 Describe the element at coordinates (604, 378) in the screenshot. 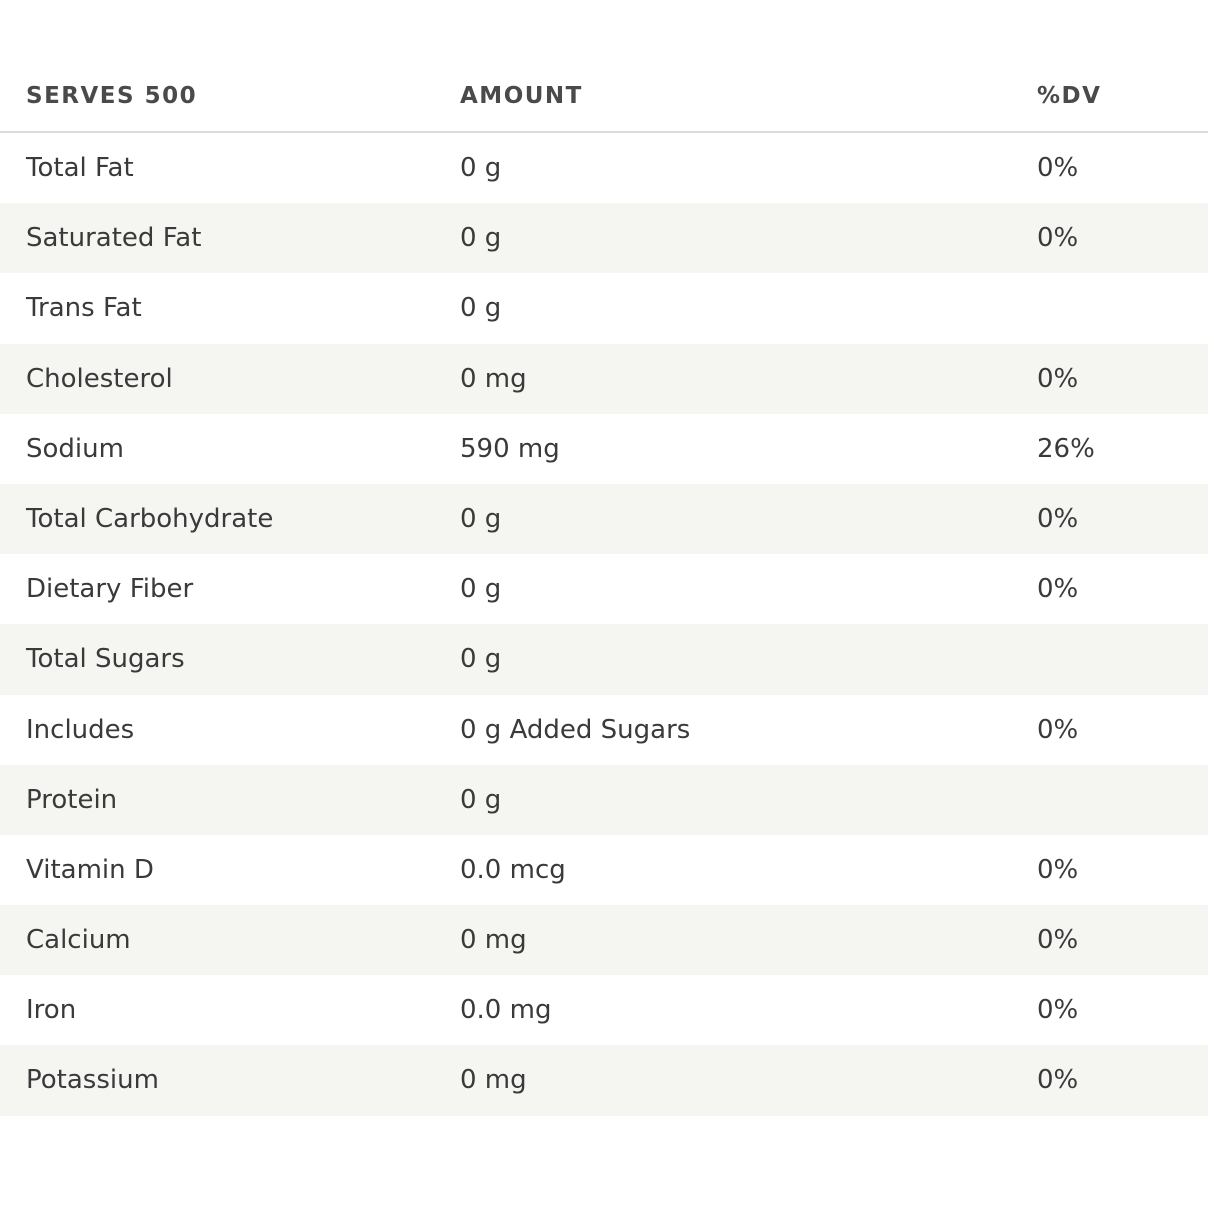

I see `table-row: Cholesterol 0 mg 0%` at that location.